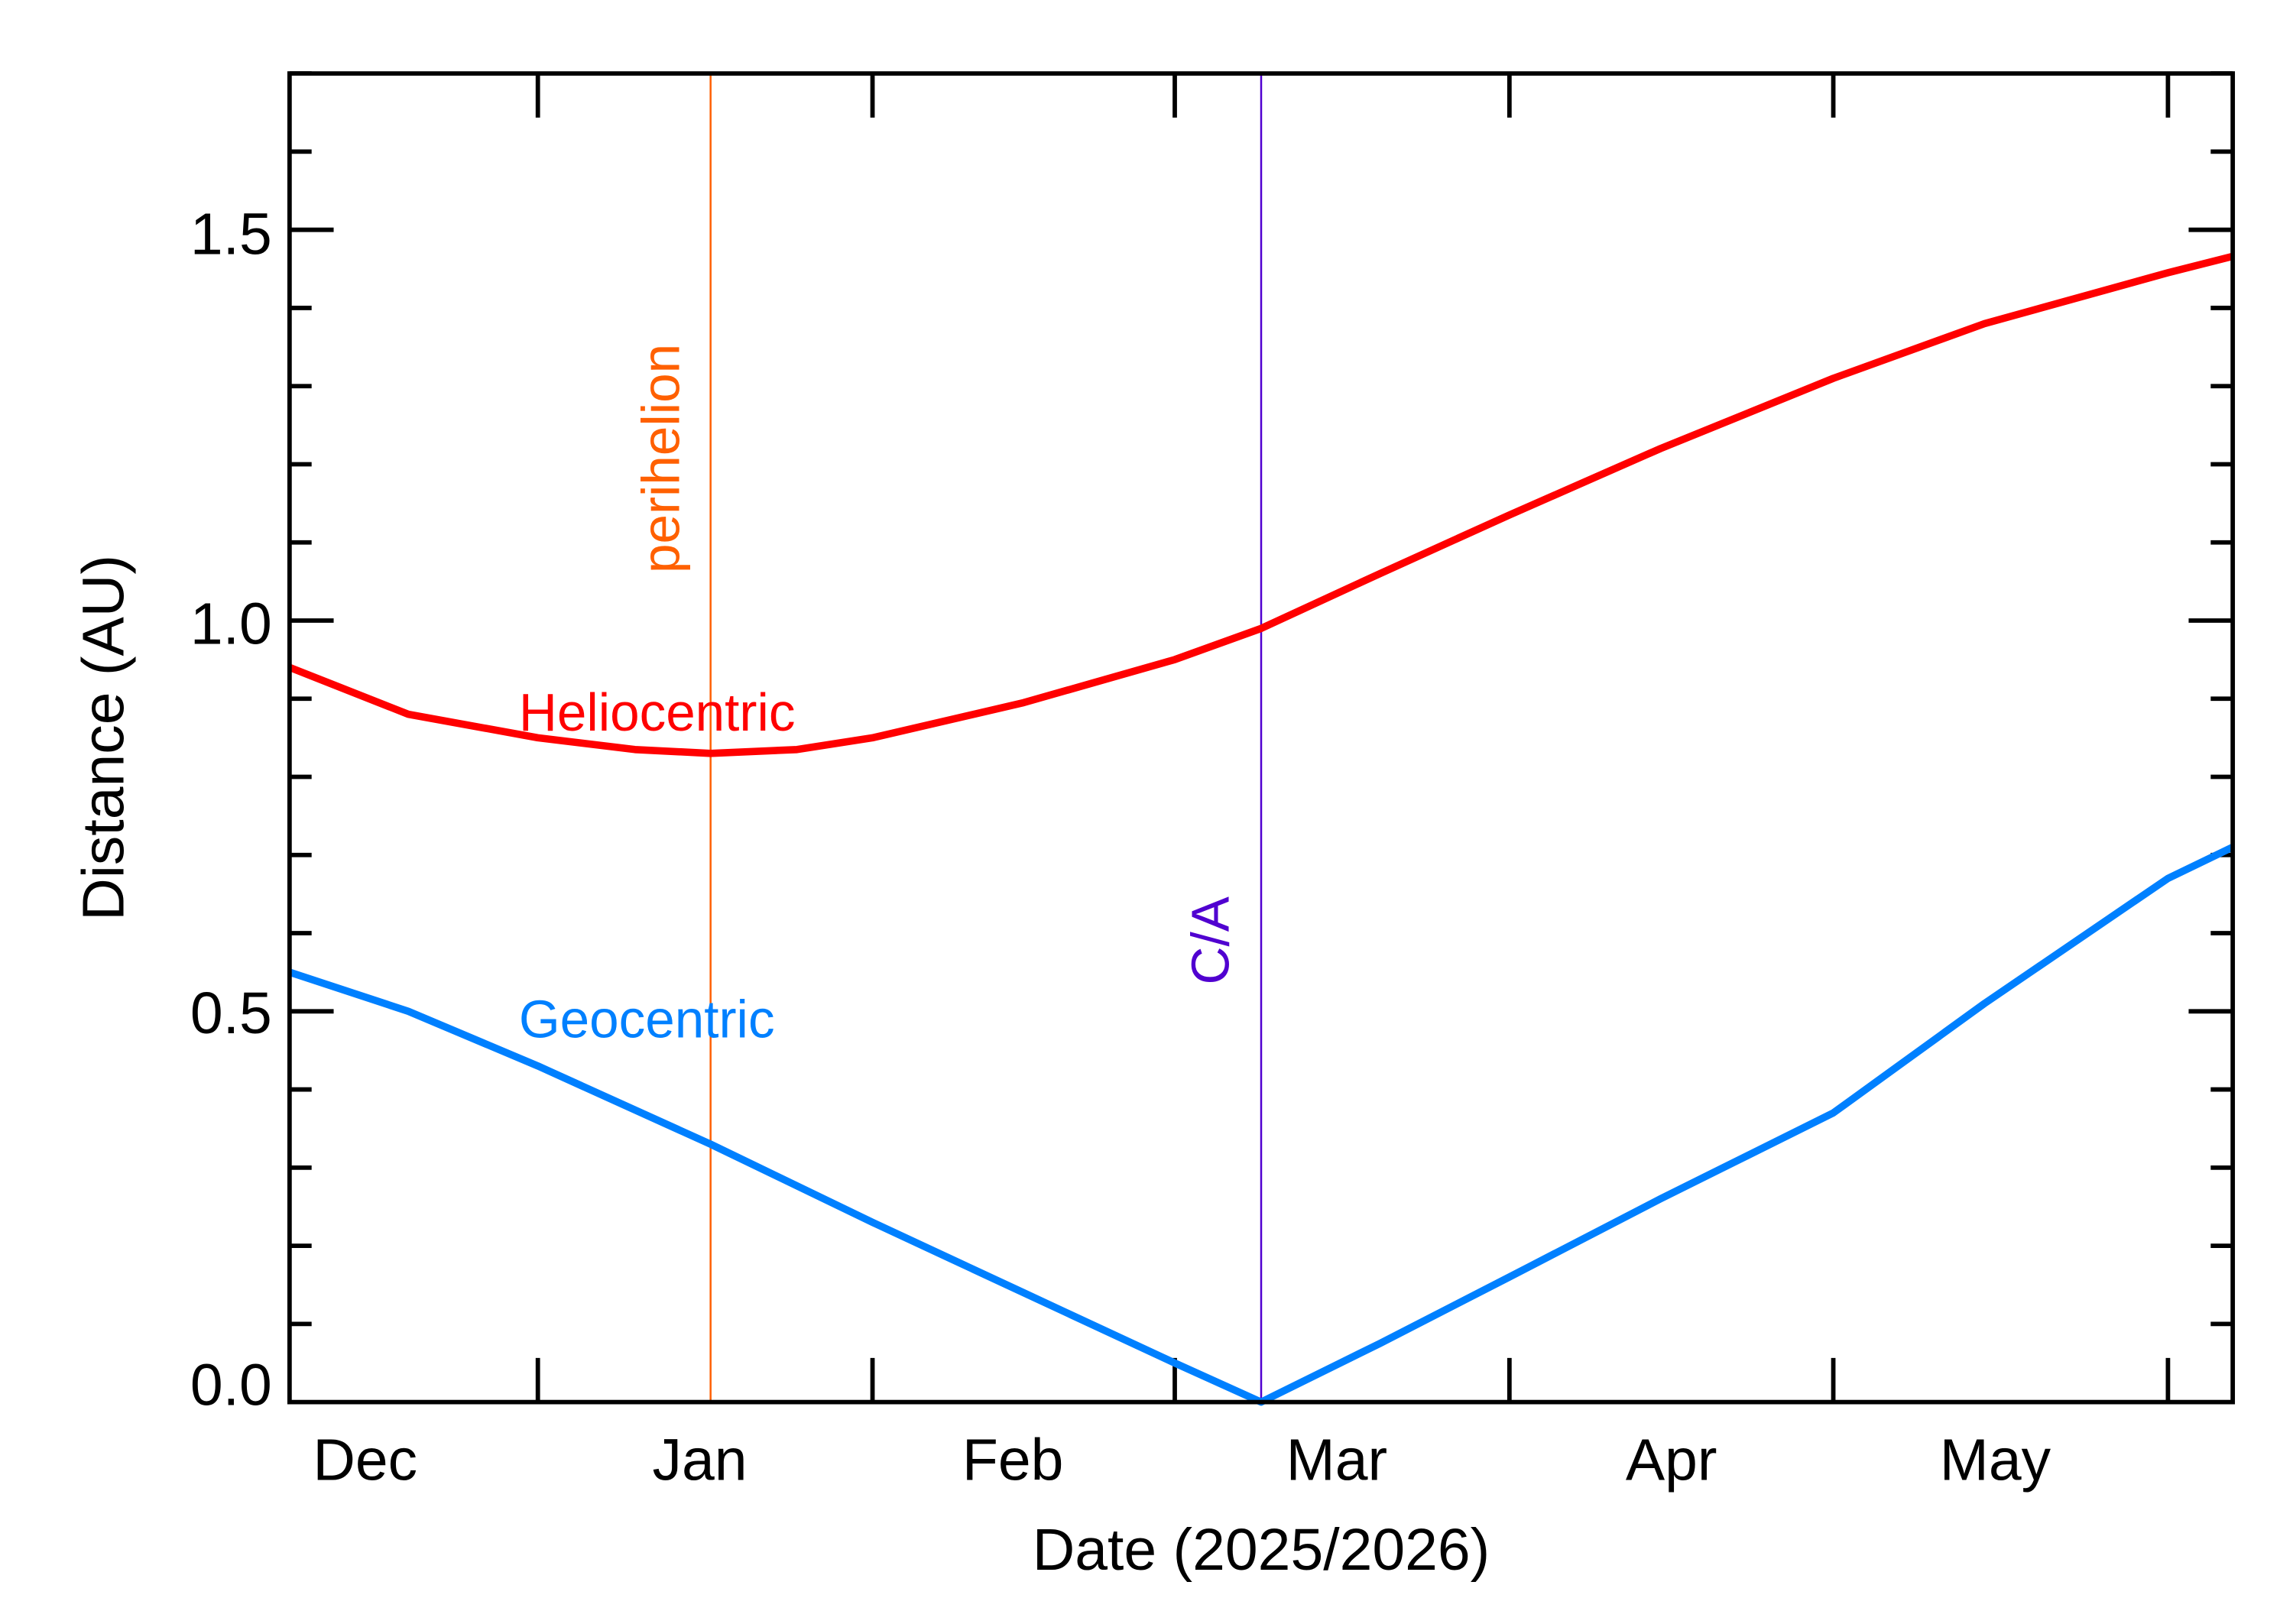 The height and width of the screenshot is (1624, 2293). Describe the element at coordinates (1013, 1460) in the screenshot. I see `x-tick-label: Feb` at that location.